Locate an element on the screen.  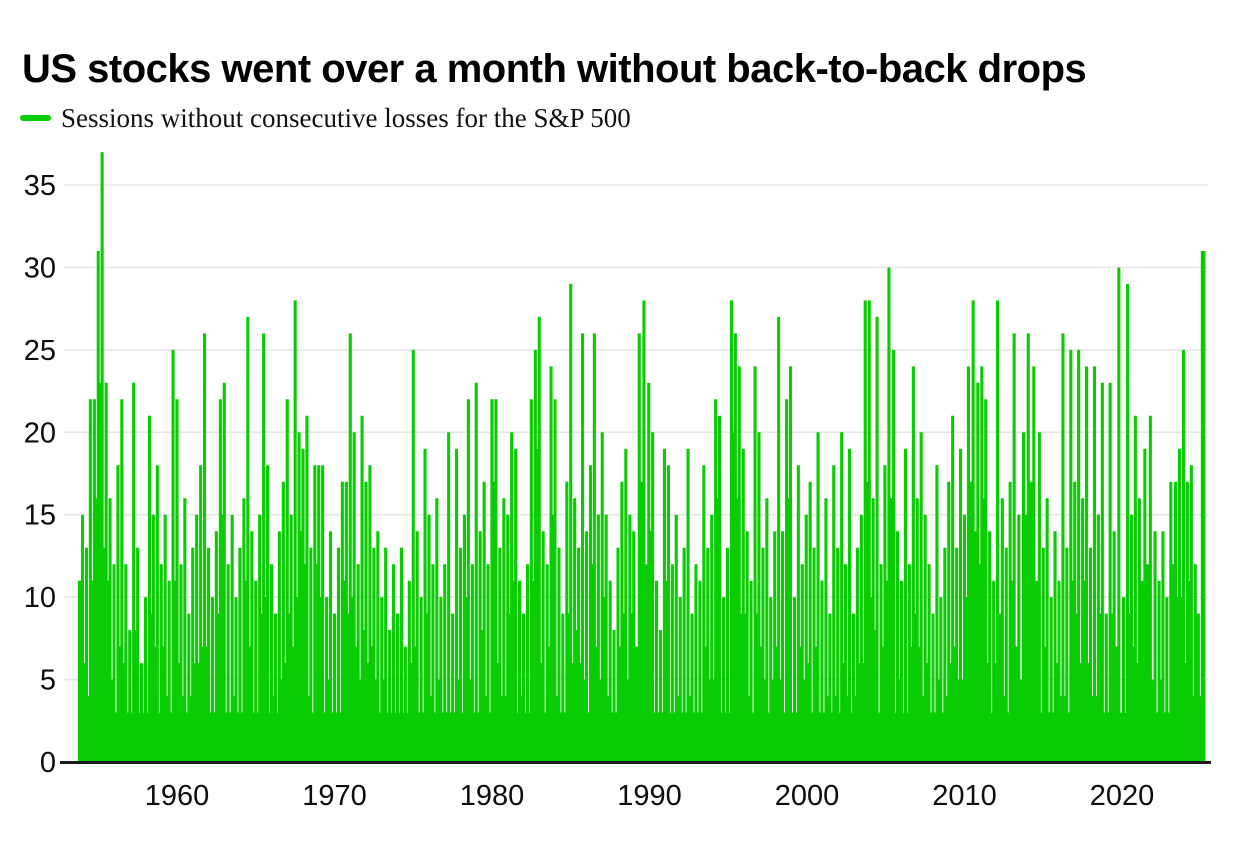
x-axis-tick-label: 1980 is located at coordinates (492, 796).